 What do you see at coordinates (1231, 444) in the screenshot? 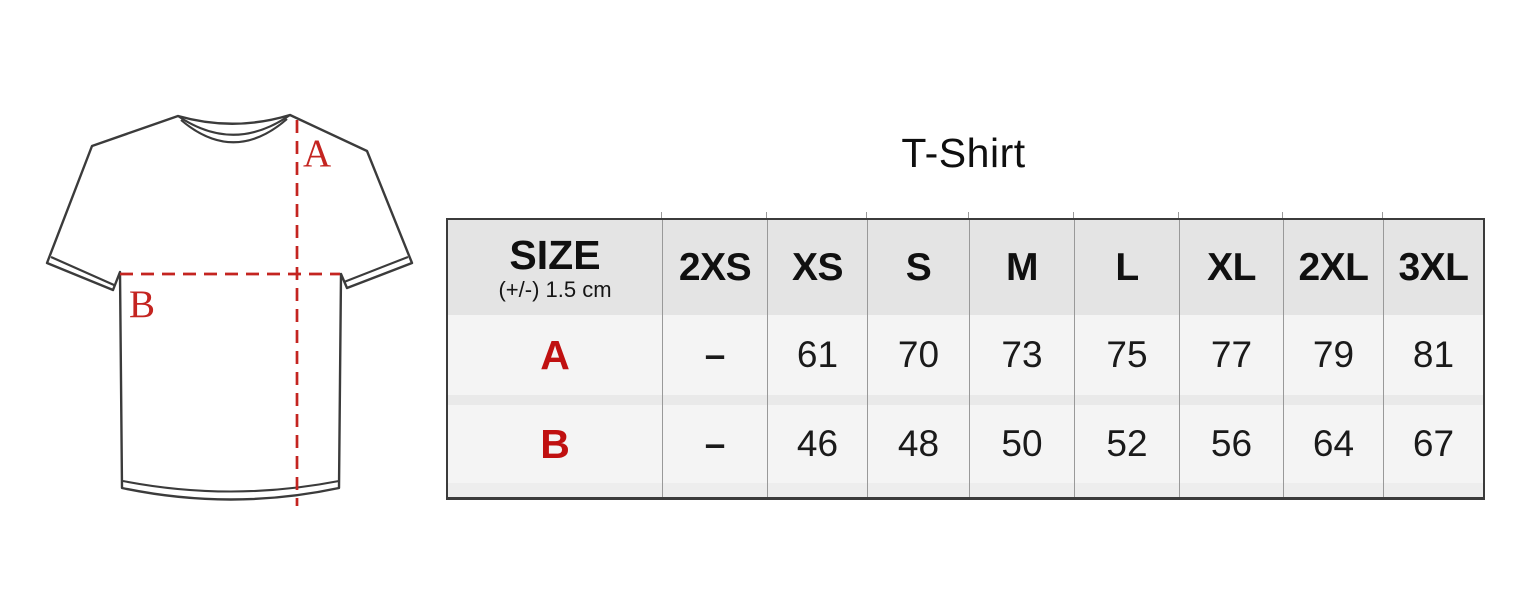
I see `measurement-cell: 56` at bounding box center [1231, 444].